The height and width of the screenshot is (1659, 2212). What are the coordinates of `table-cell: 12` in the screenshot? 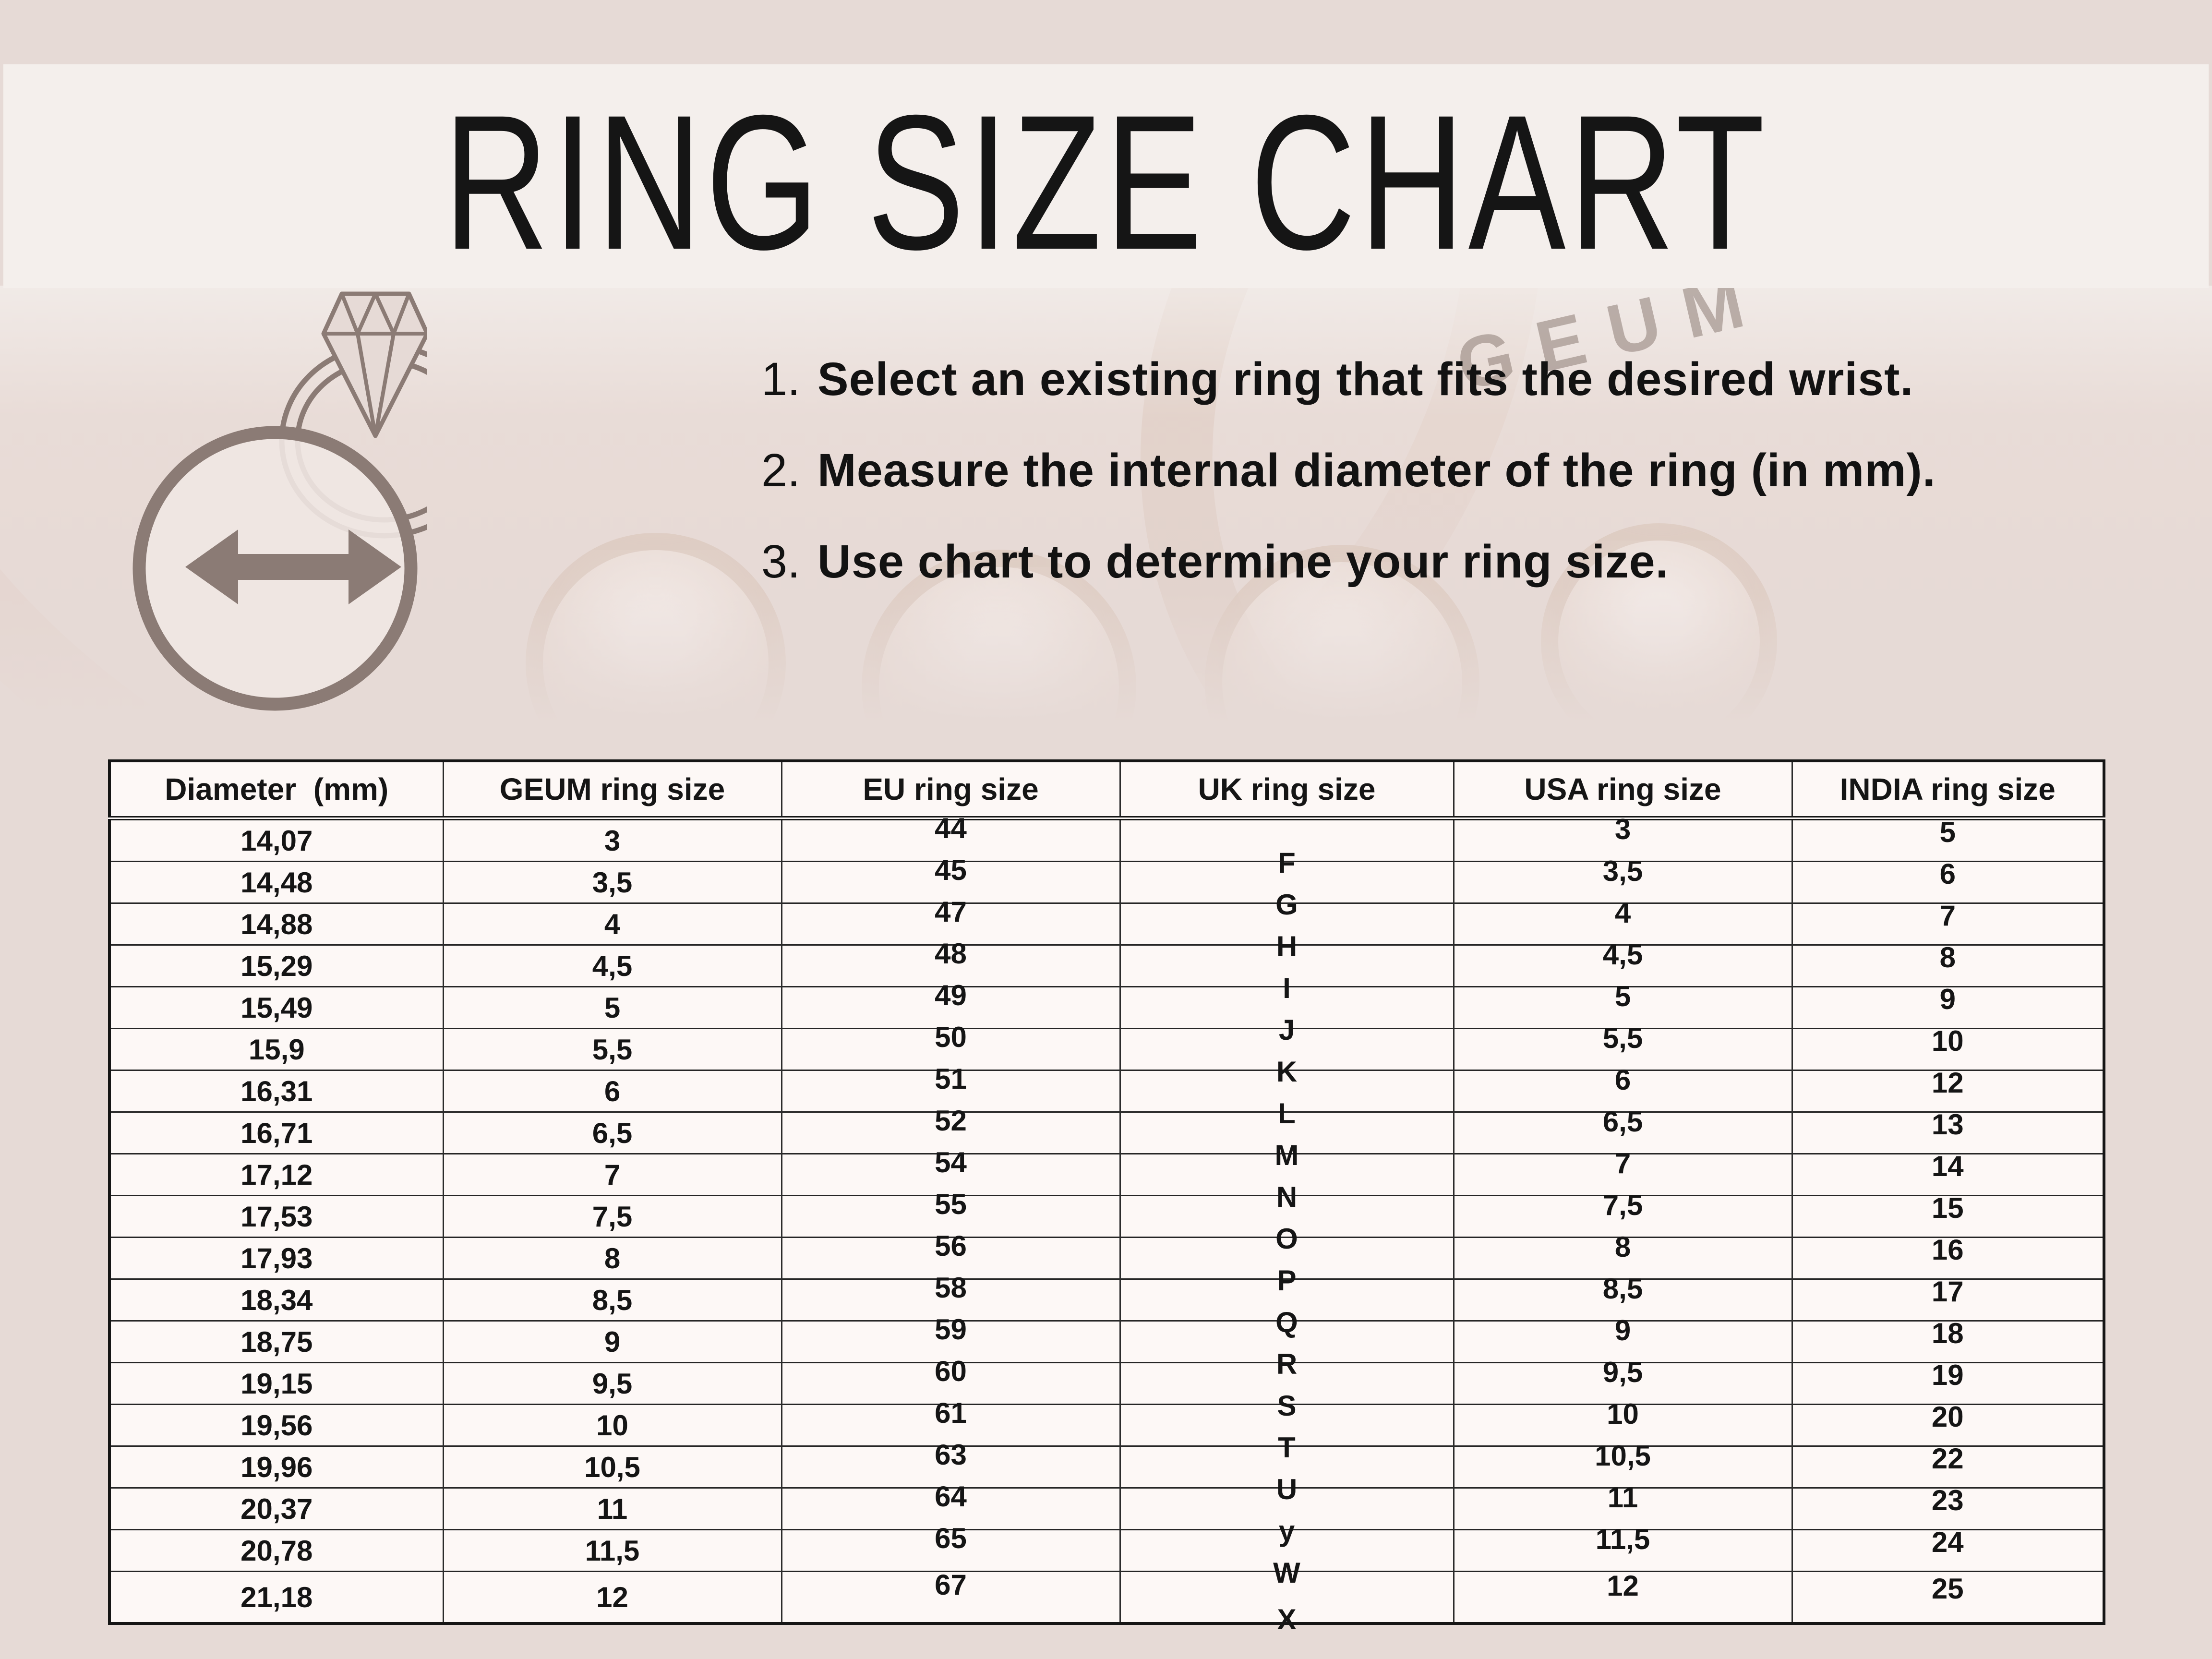 It's located at (1948, 1089).